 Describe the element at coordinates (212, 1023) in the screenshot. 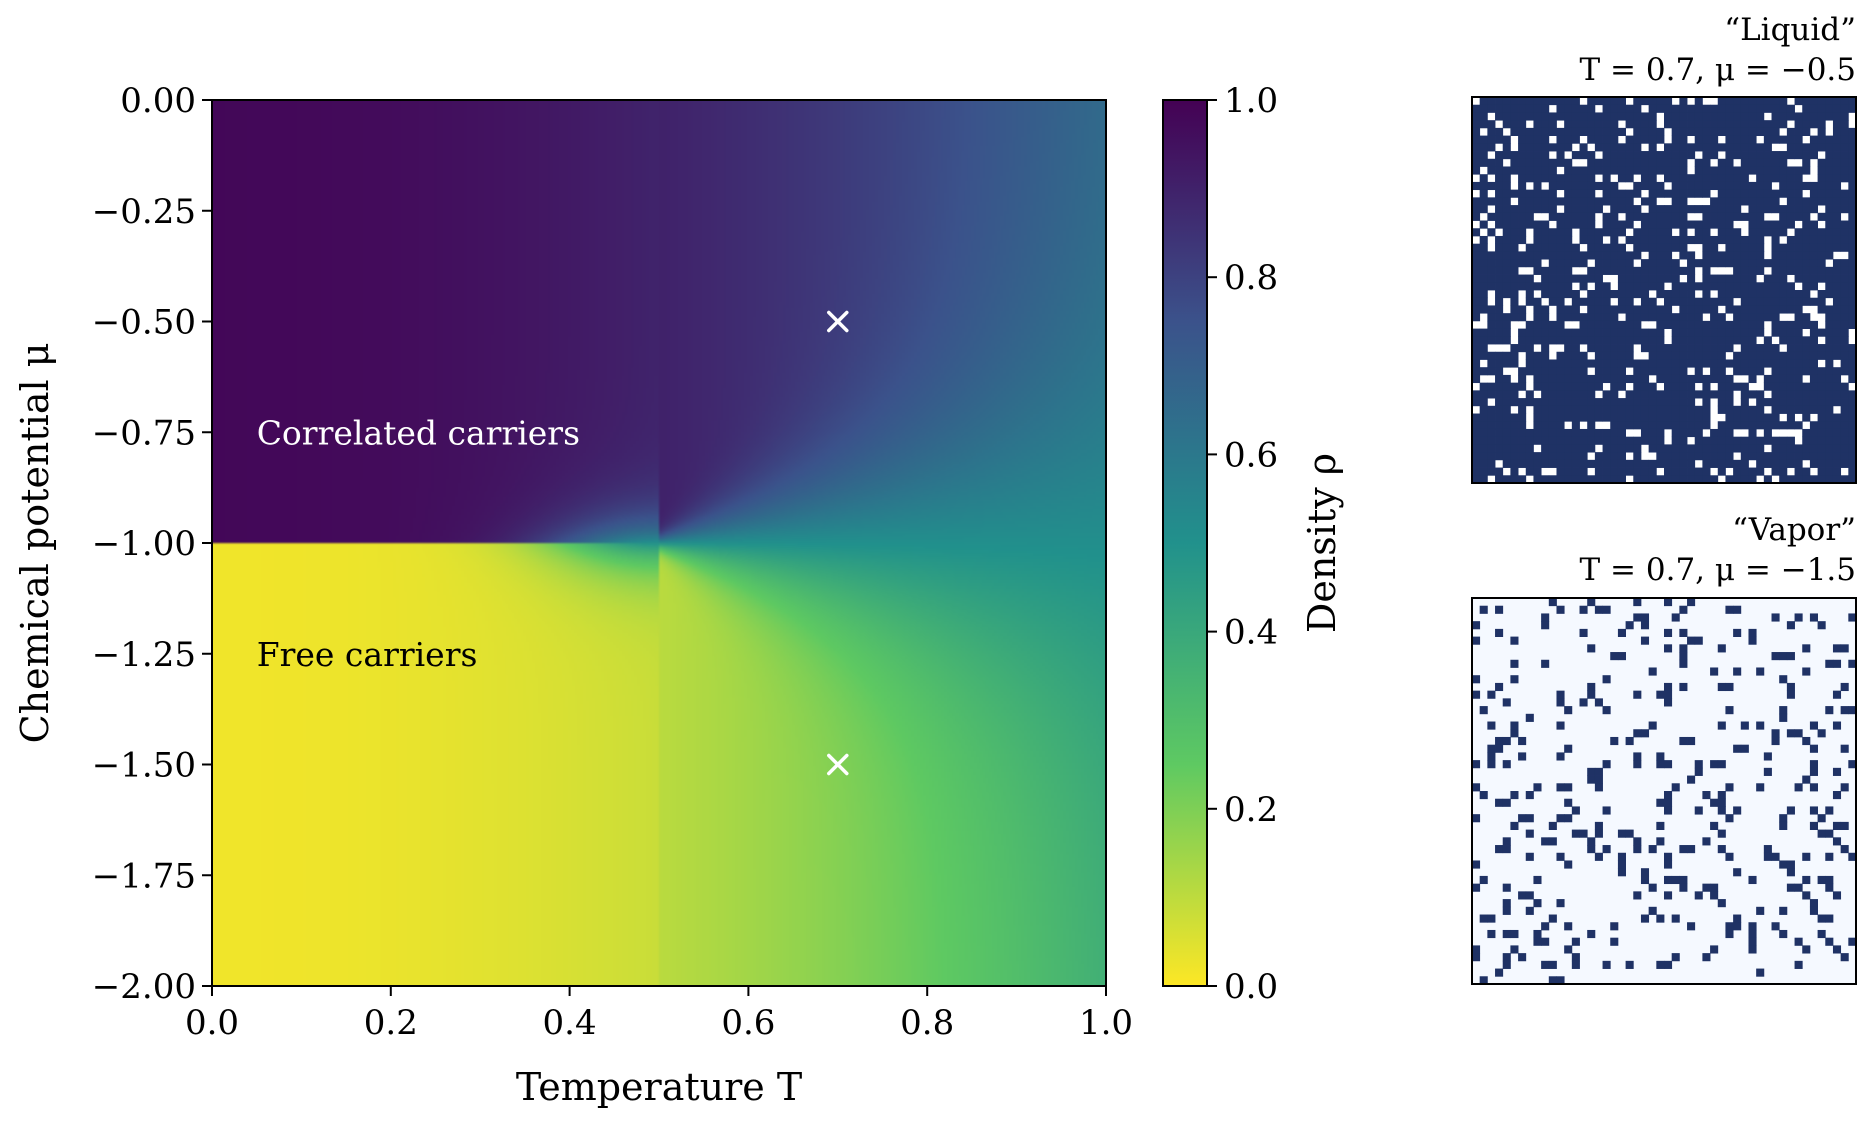

I see `x-tick-label: 0.0` at that location.